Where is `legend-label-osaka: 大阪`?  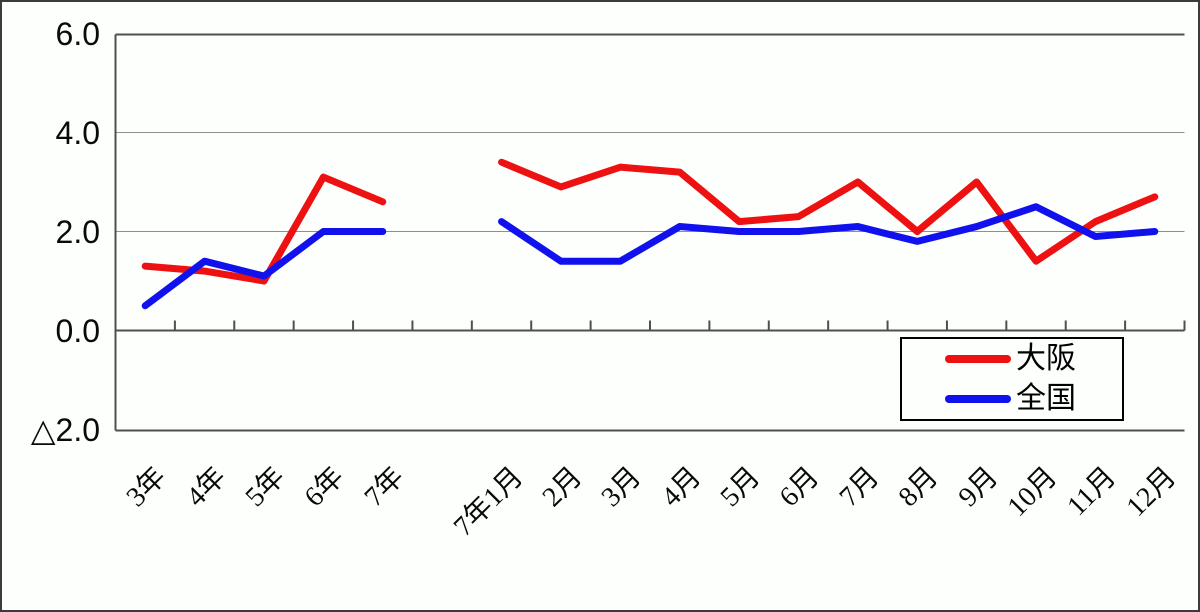 legend-label-osaka: 大阪 is located at coordinates (1046, 358).